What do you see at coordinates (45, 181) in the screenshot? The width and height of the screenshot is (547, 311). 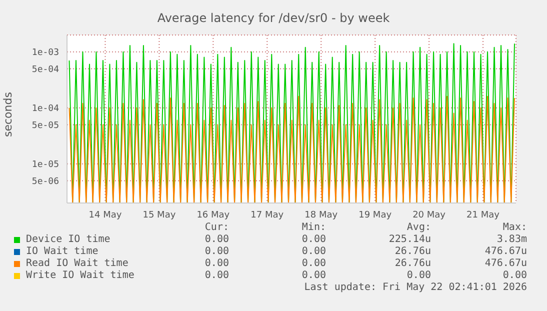 I see `y-tick-label: 5e-06` at bounding box center [45, 181].